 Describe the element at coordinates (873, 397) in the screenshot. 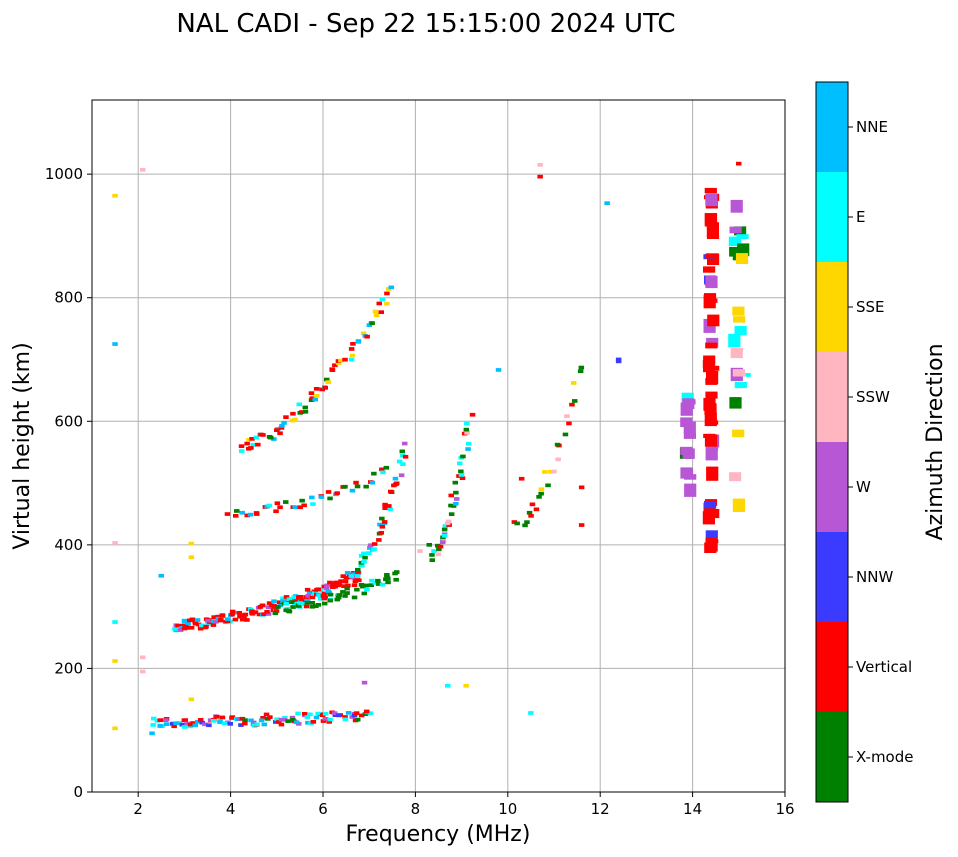

I see `colorbar-label: SSW` at that location.